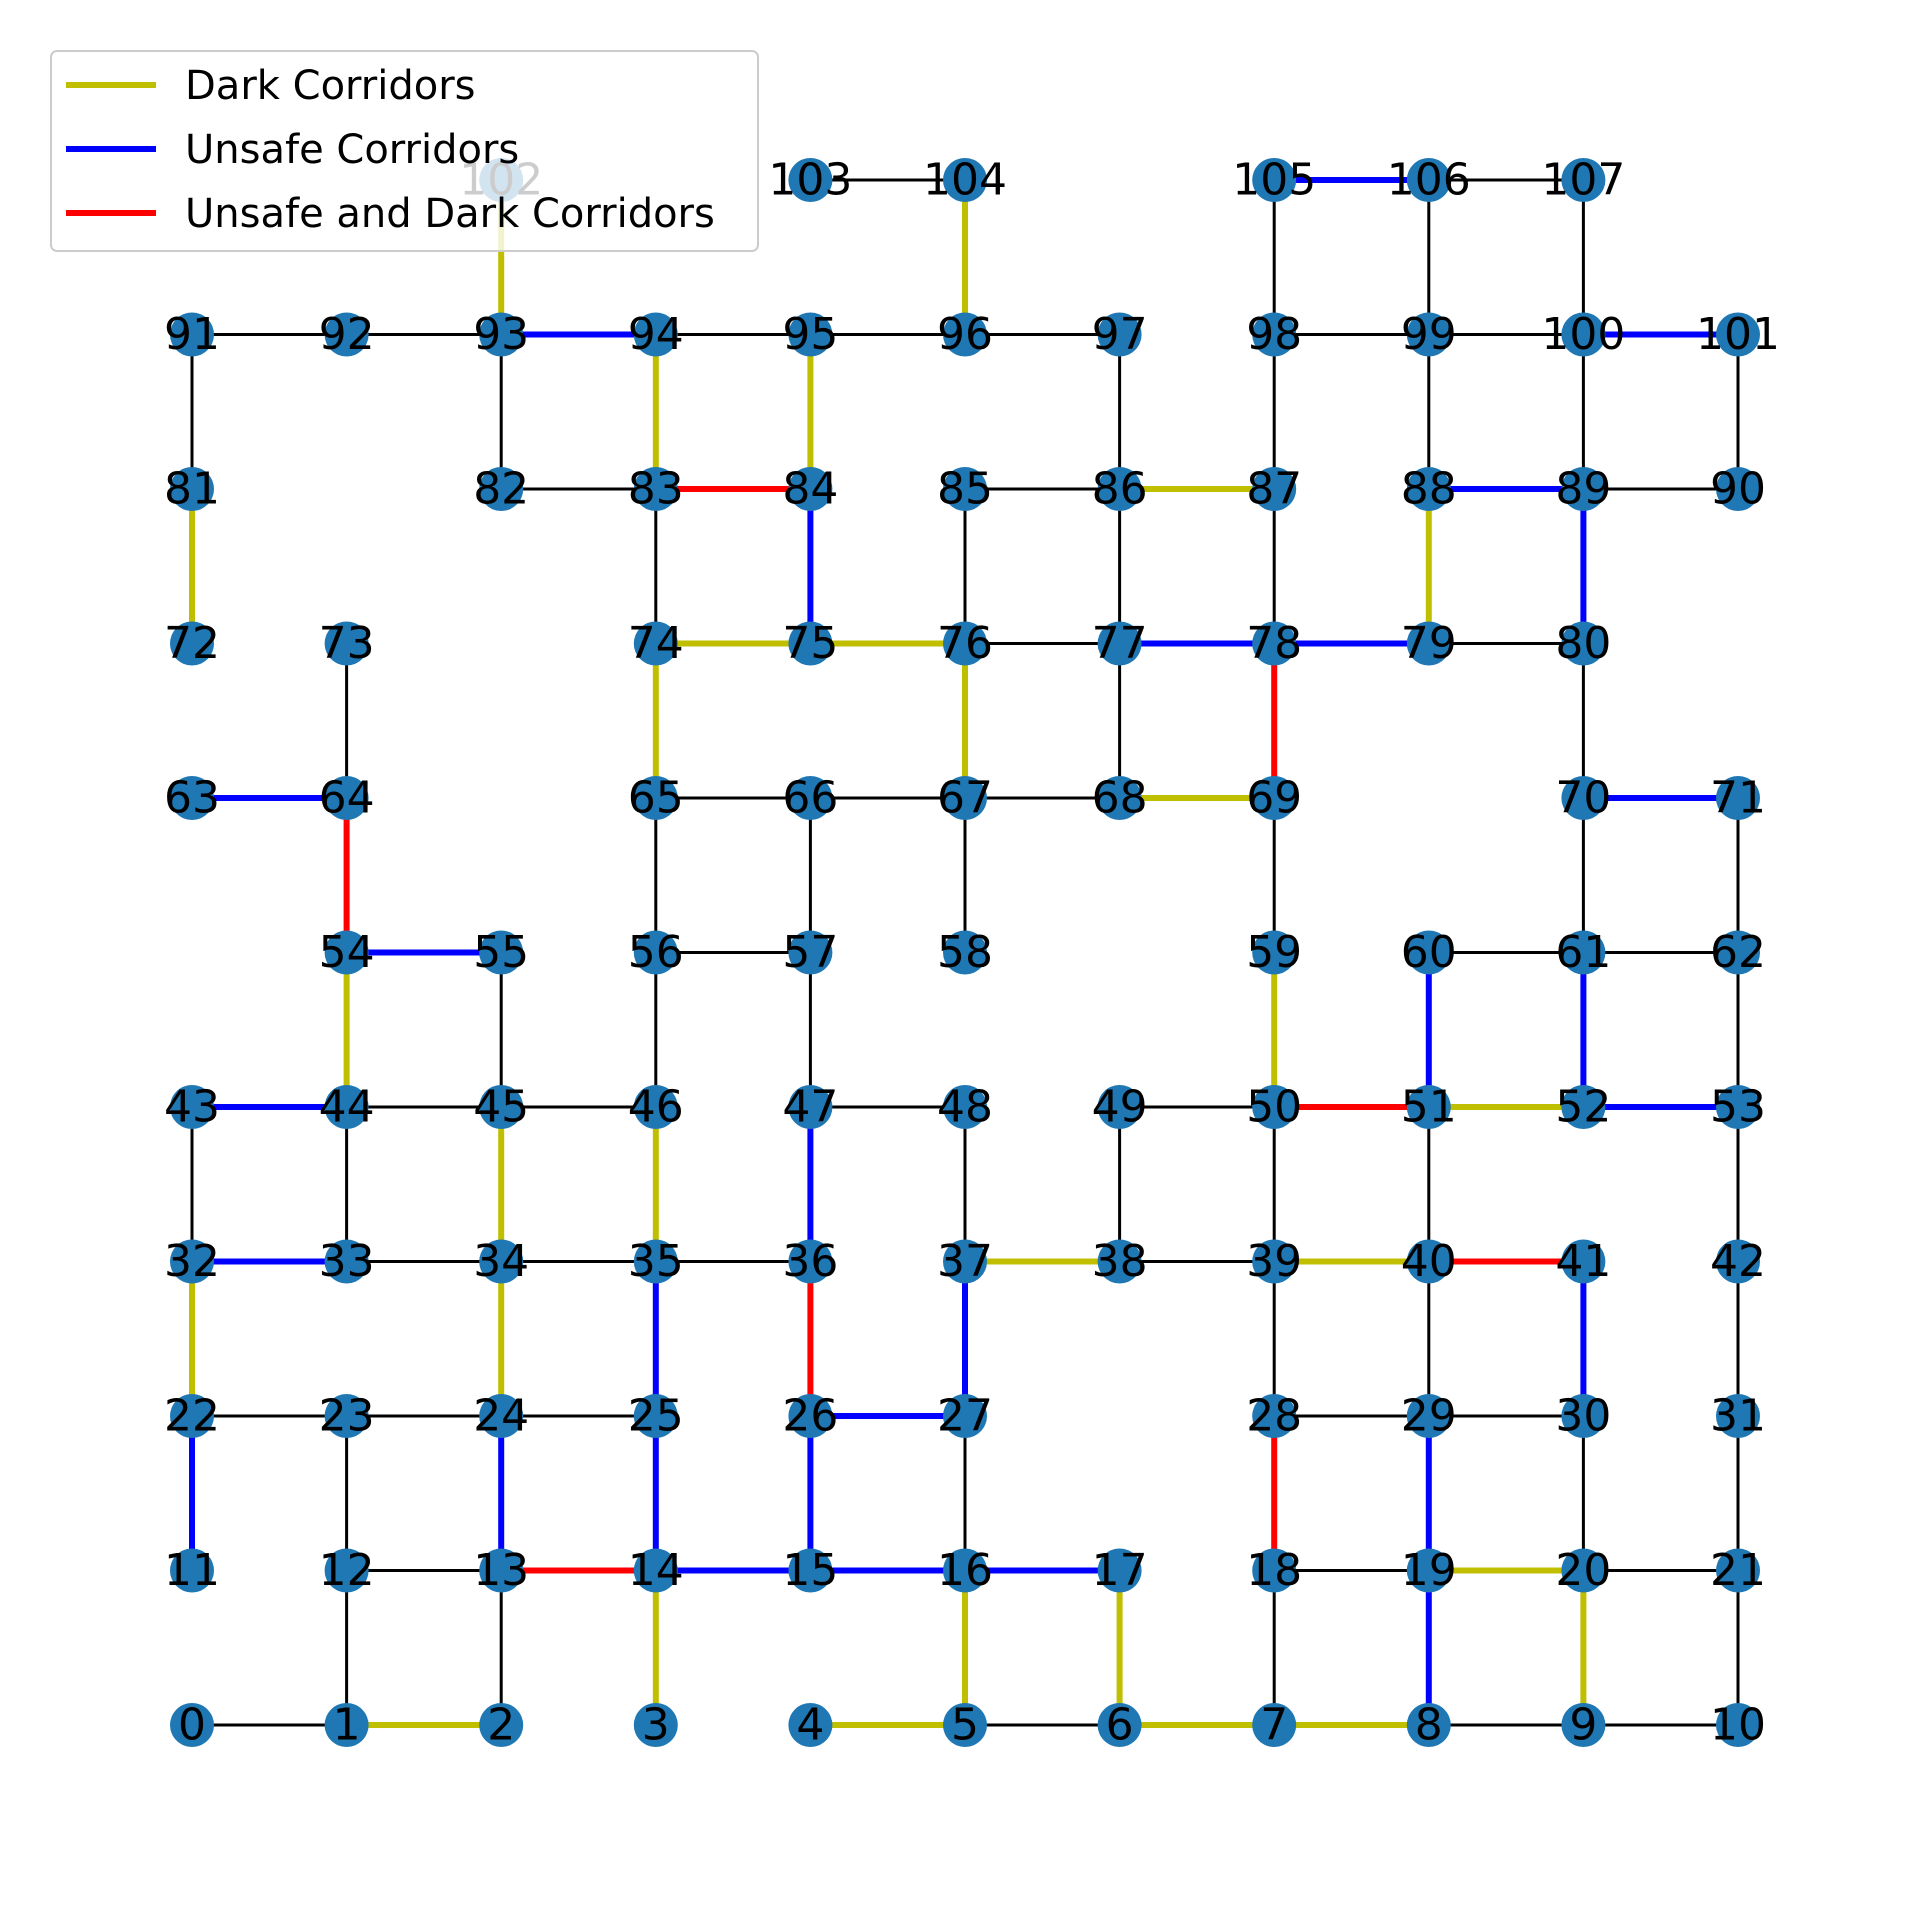  I want to click on node-label-25: 25, so click(656, 1416).